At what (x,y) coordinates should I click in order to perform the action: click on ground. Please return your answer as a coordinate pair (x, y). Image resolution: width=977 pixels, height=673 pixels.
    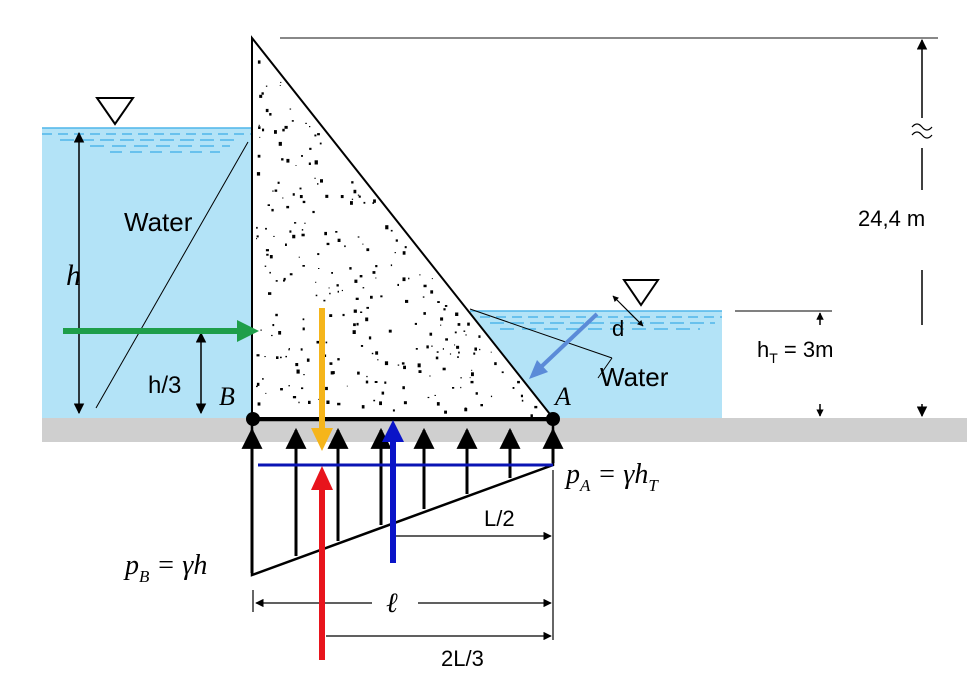
    Looking at the image, I should click on (504, 430).